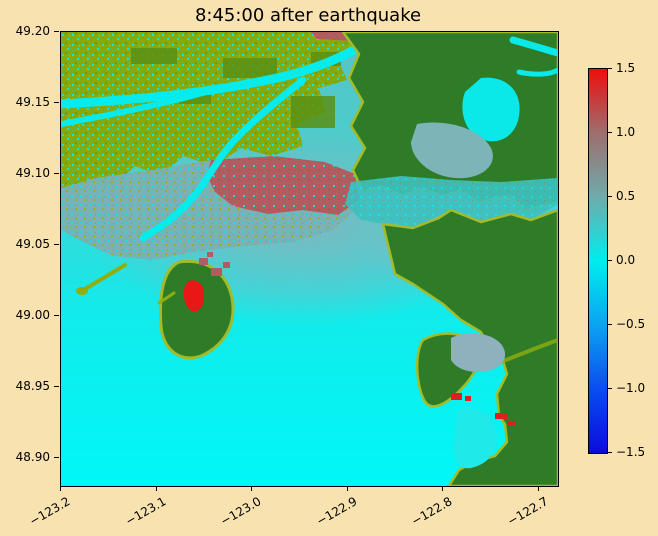 The image size is (658, 536). Describe the element at coordinates (432, 511) in the screenshot. I see `x-tick-label: −122.8` at that location.